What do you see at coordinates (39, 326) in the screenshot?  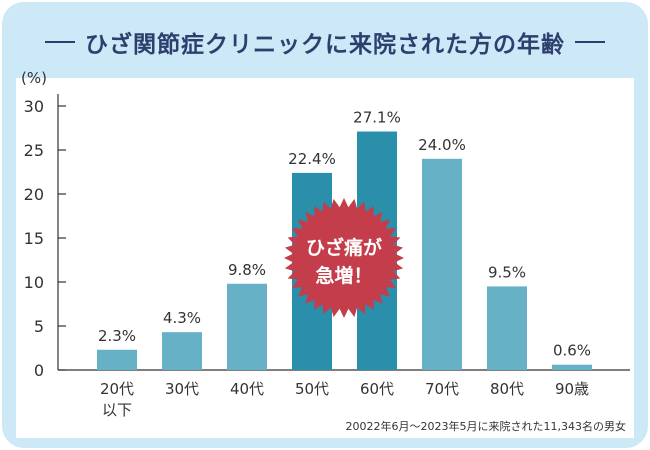 I see `y-tick-label: 5` at bounding box center [39, 326].